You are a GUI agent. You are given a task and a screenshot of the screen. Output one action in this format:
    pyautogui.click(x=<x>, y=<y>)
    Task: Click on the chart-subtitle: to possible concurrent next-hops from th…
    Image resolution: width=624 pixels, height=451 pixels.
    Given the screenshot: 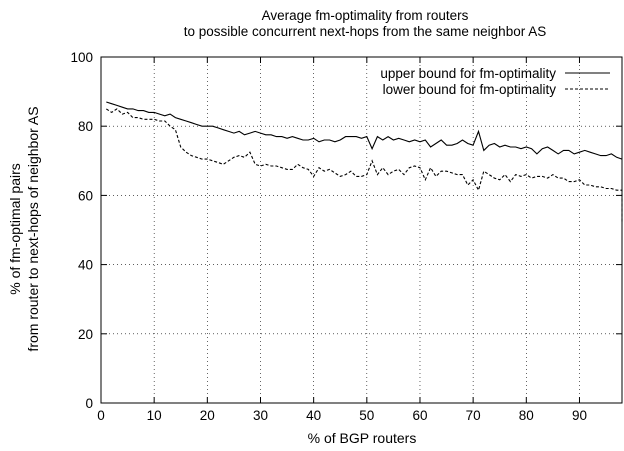 What is the action you would take?
    pyautogui.click(x=365, y=31)
    